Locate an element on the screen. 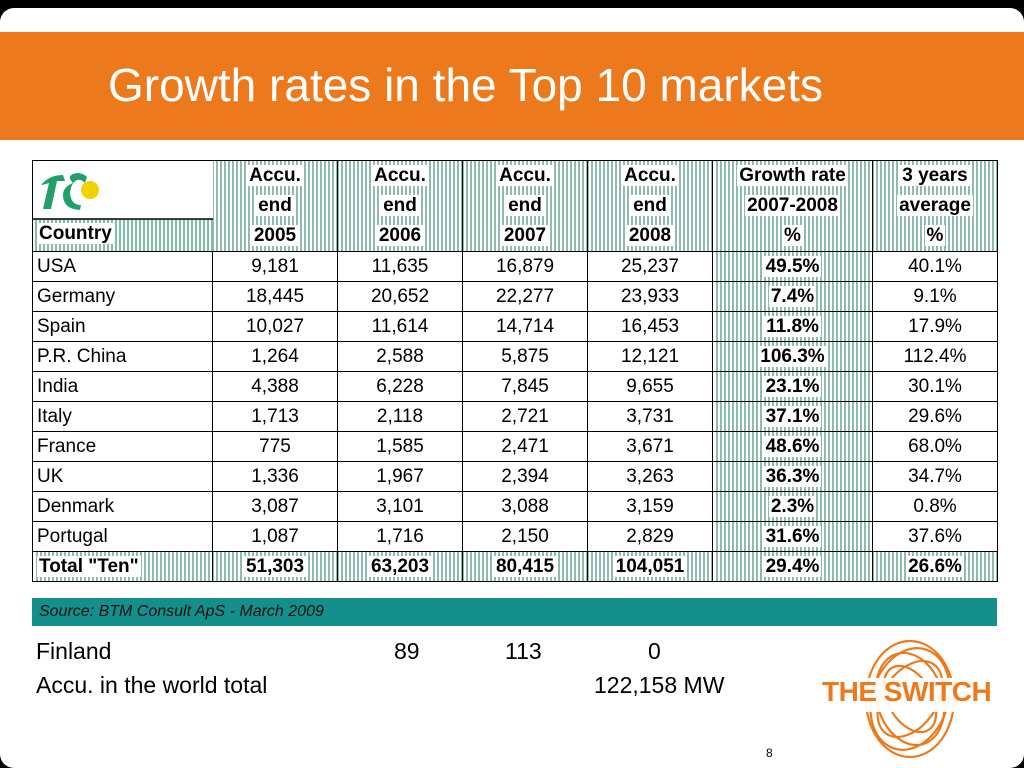  value-v2007: 80,415 is located at coordinates (525, 566).